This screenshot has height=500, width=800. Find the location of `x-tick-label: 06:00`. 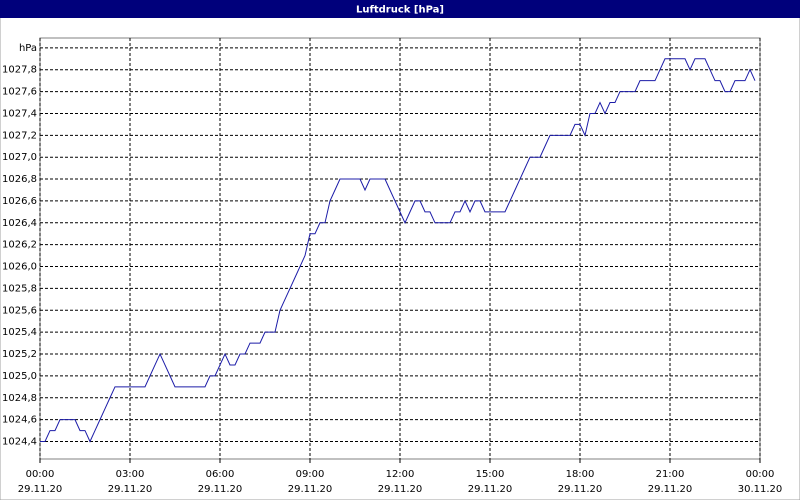

x-tick-label: 06:00 is located at coordinates (220, 474).